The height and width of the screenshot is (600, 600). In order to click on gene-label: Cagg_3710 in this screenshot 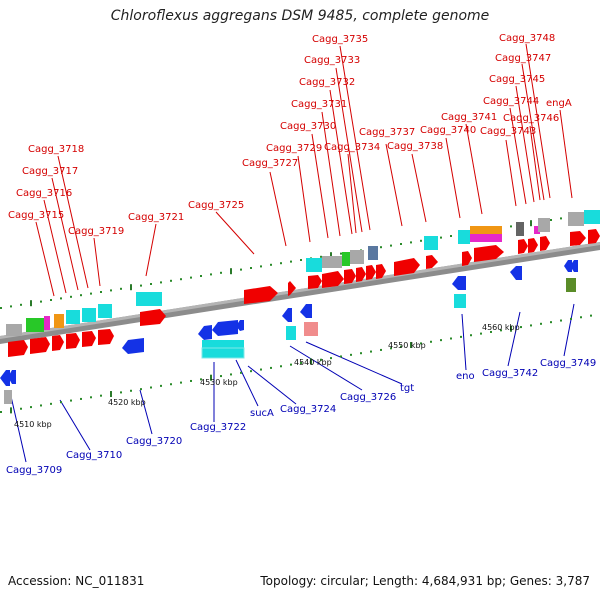, I will do `click(94, 455)`.